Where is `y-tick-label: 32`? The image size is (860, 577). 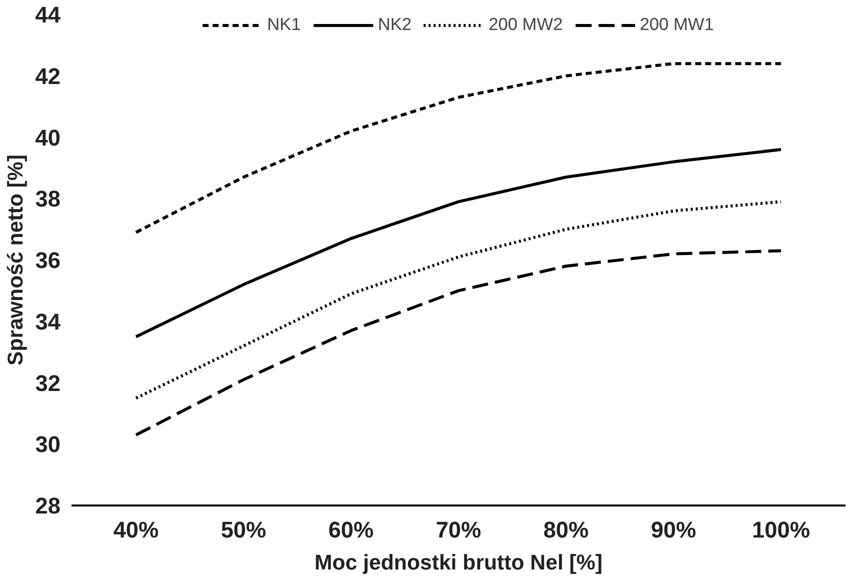
y-tick-label: 32 is located at coordinates (47, 383).